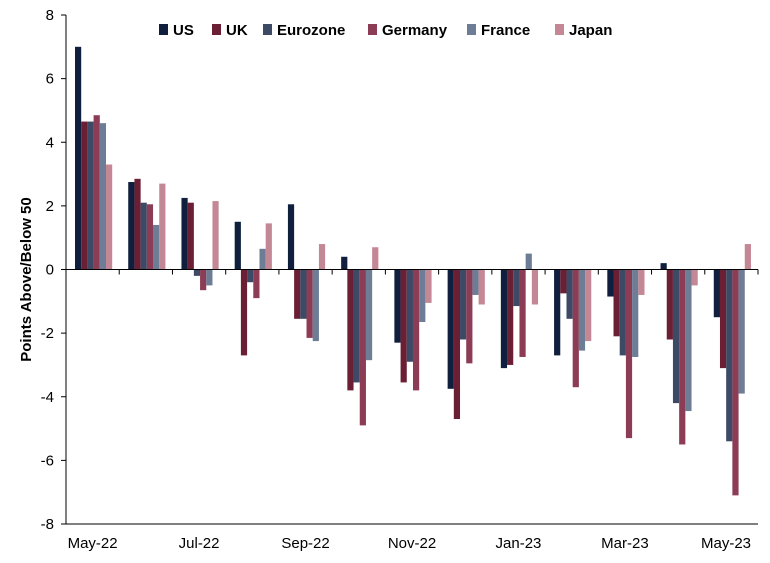  Describe the element at coordinates (47, 397) in the screenshot. I see `y-tick-label: -4` at that location.